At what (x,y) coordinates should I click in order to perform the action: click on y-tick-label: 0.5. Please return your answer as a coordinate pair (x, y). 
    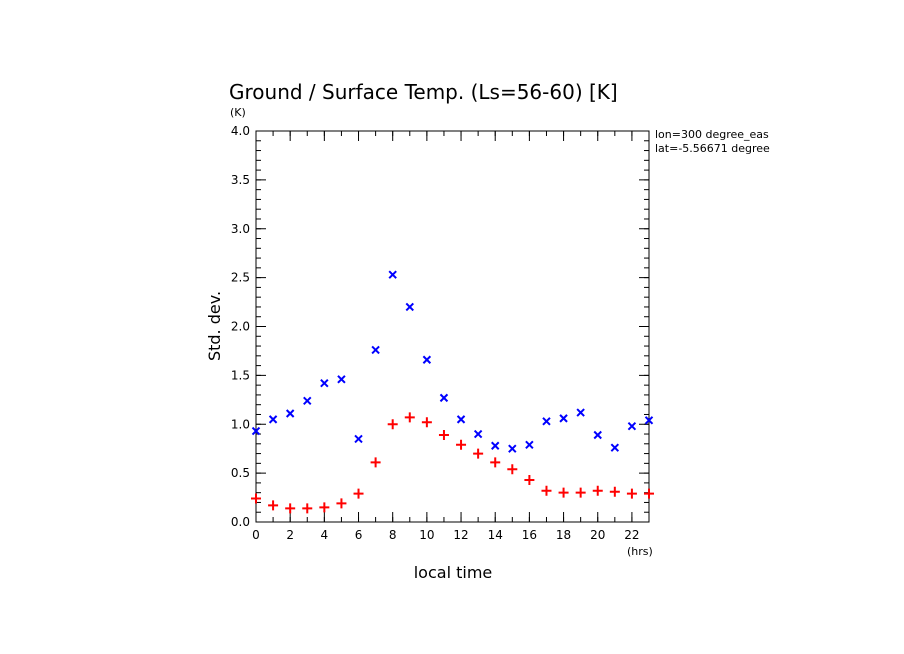
    Looking at the image, I should click on (240, 473).